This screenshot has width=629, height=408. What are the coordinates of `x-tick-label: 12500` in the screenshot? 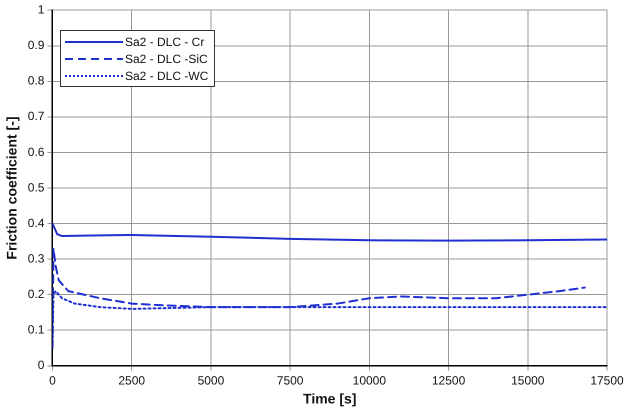 It's located at (449, 380).